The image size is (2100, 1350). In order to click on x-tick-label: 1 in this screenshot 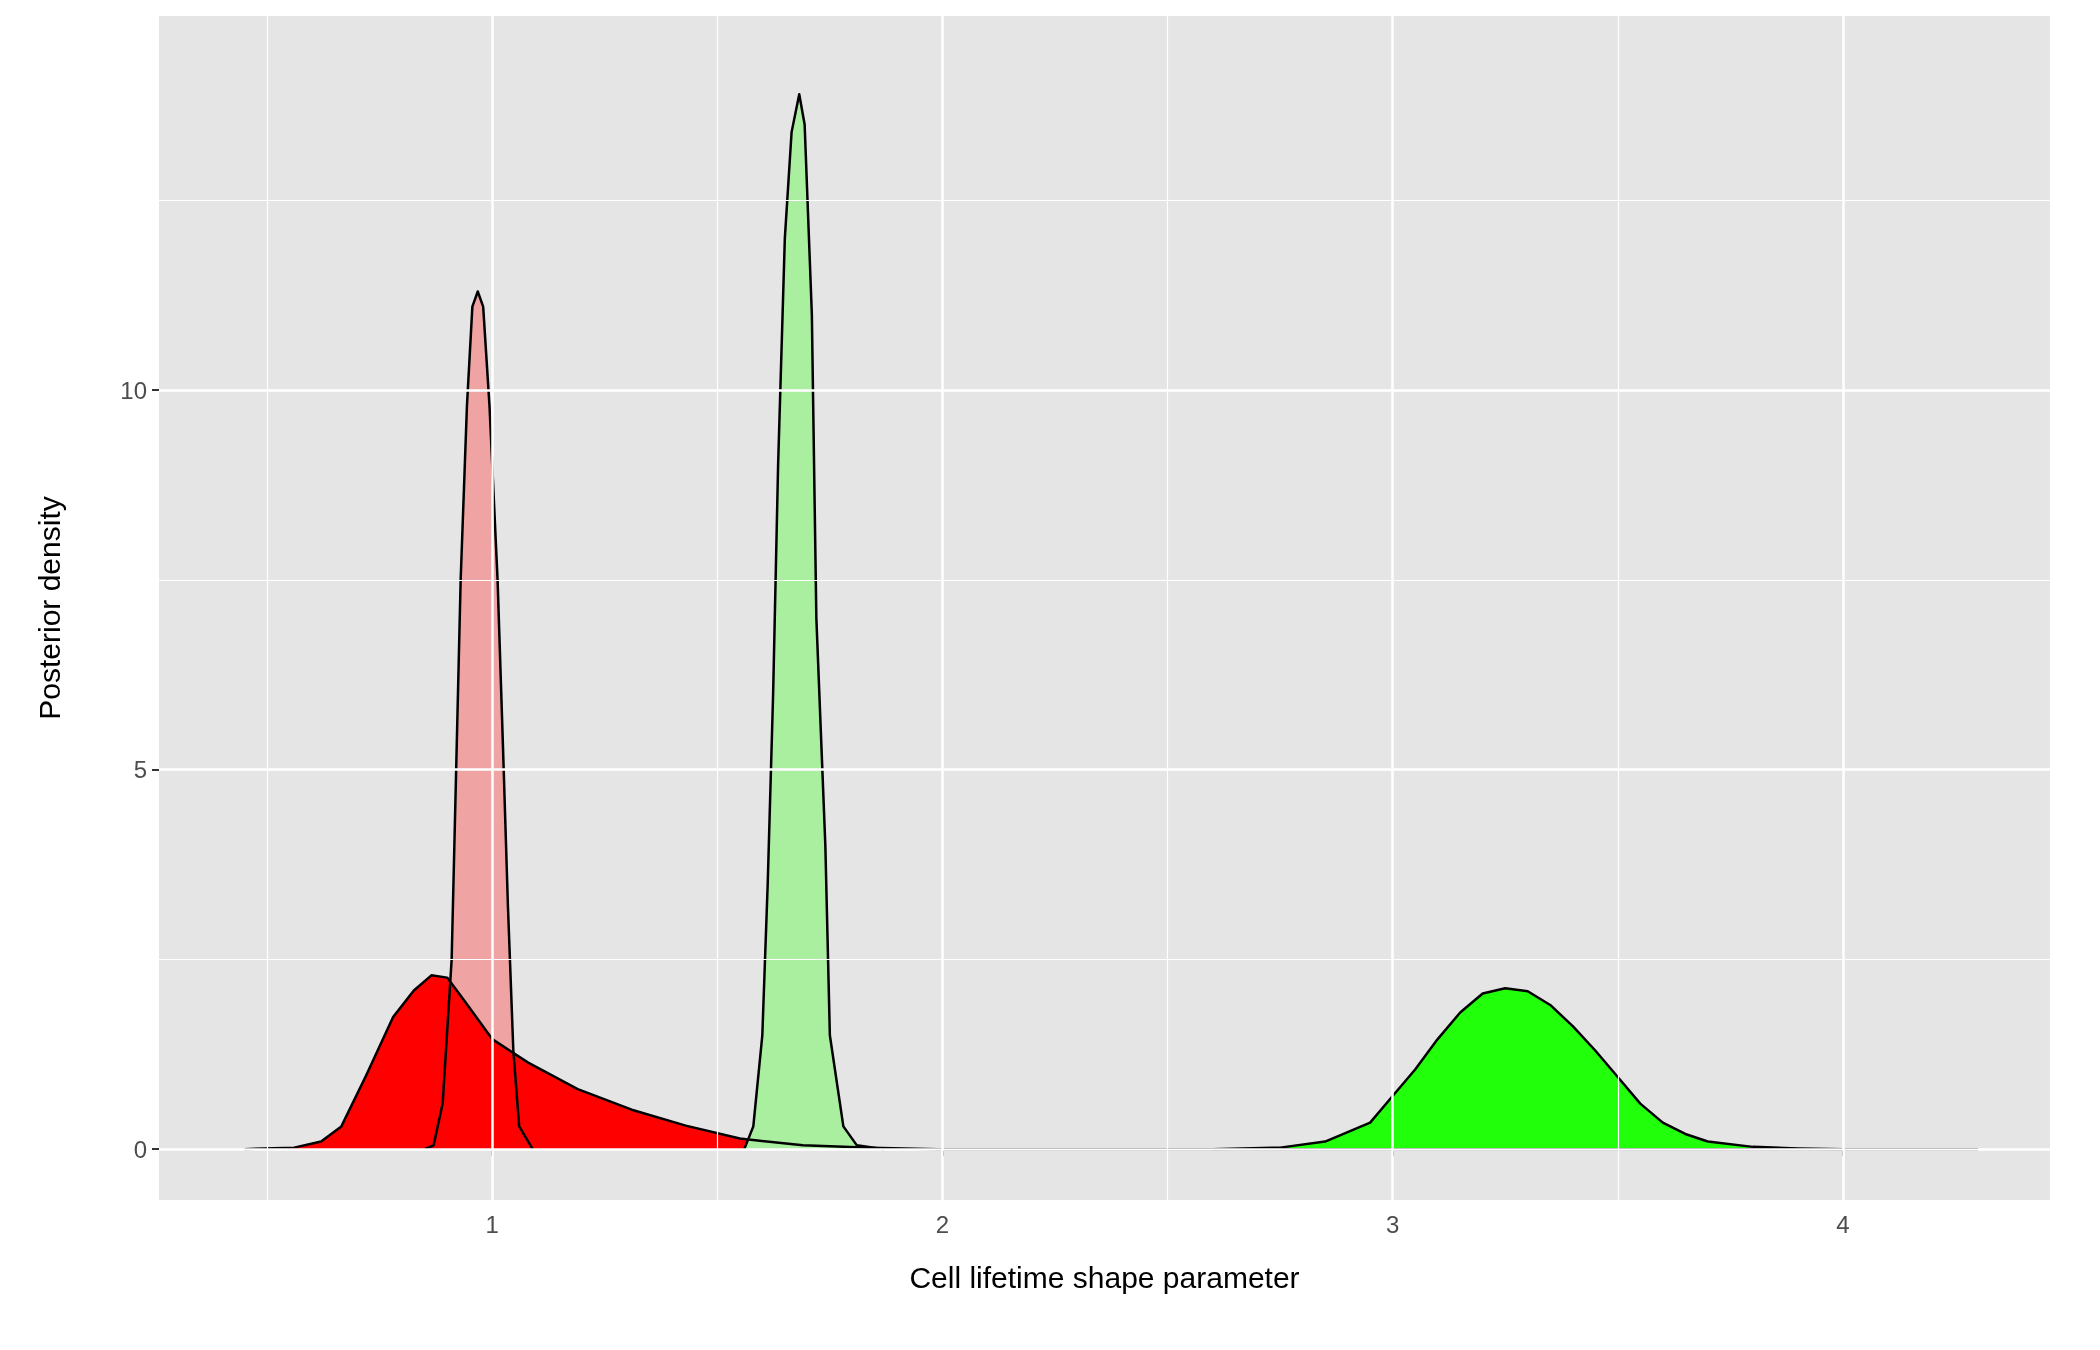, I will do `click(492, 1224)`.